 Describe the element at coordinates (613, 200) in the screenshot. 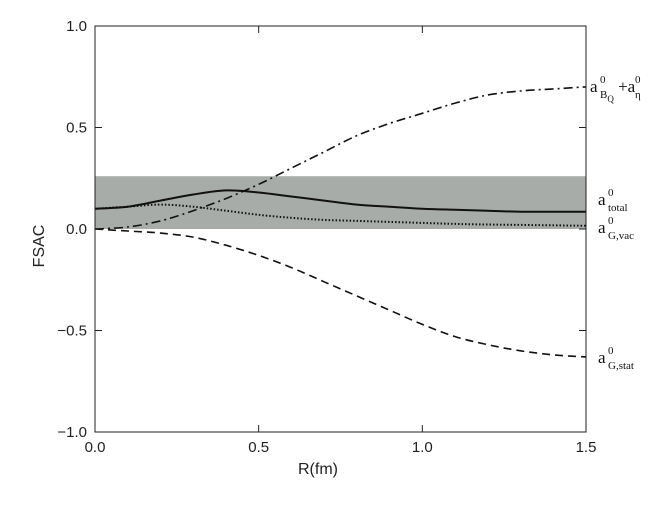

I see `series-label: a 0 total` at that location.